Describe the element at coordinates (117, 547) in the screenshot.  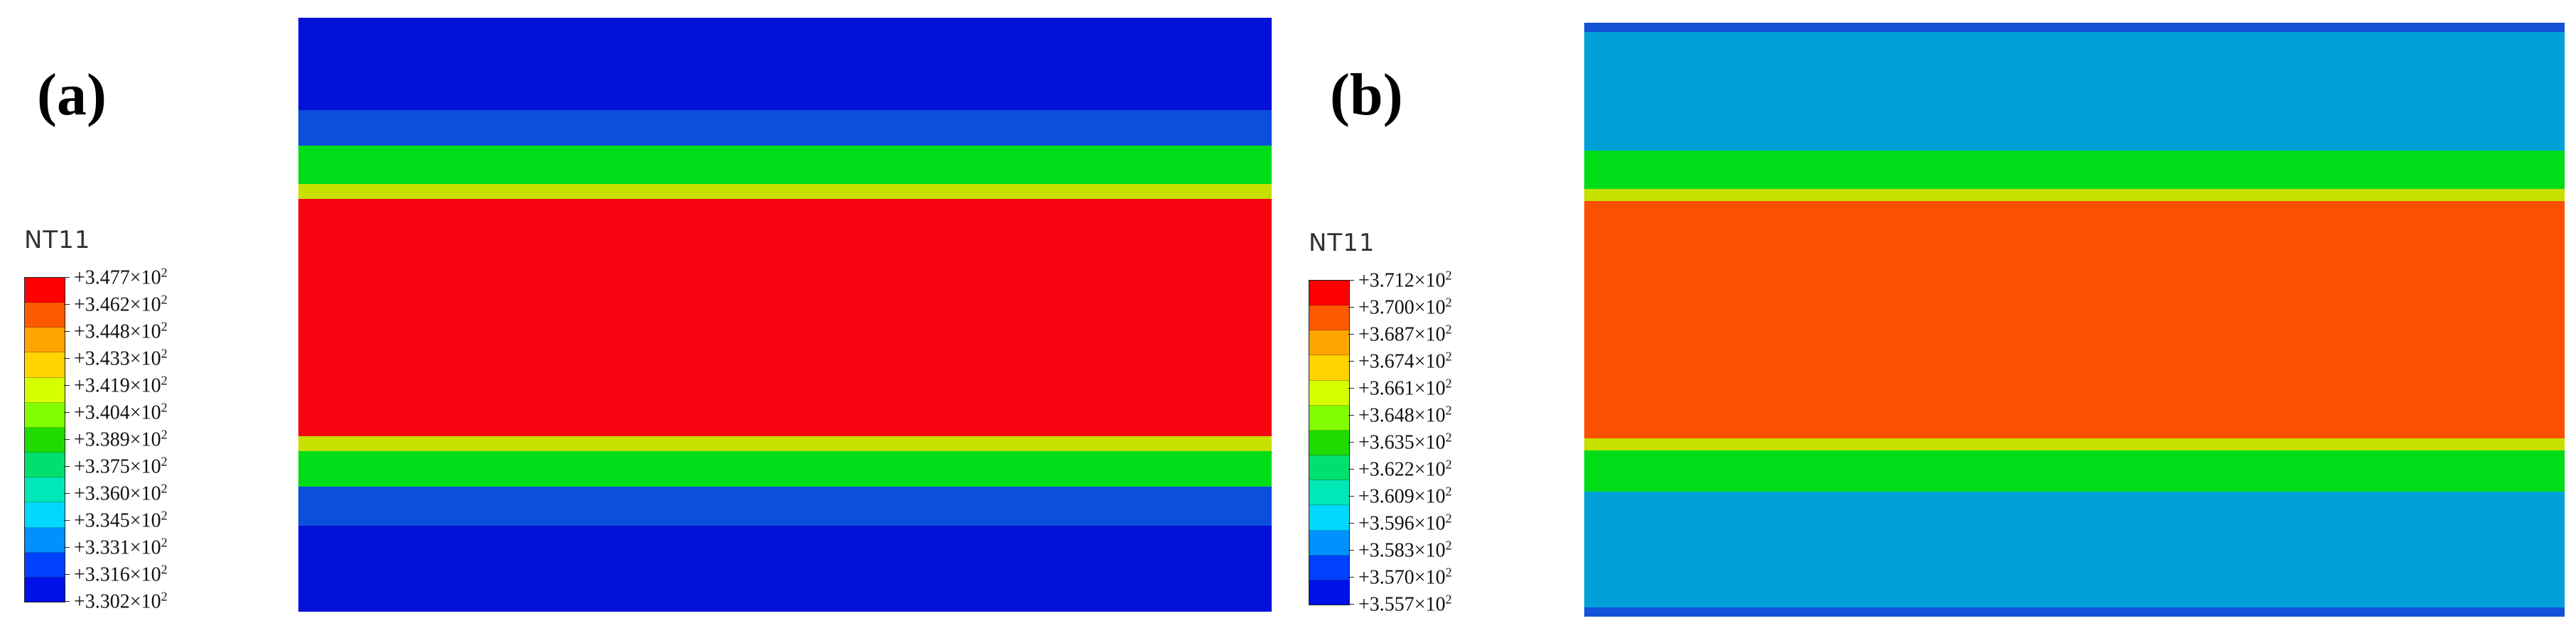
I see `tick-value: +3.331×10` at that location.